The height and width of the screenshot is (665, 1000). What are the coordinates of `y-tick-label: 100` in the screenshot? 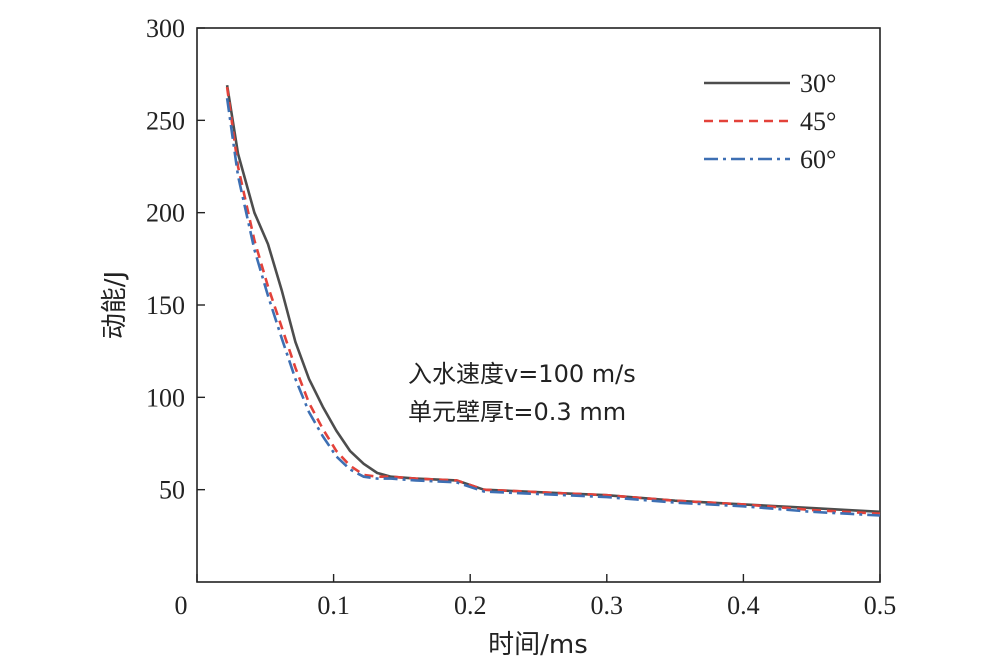 It's located at (165, 397).